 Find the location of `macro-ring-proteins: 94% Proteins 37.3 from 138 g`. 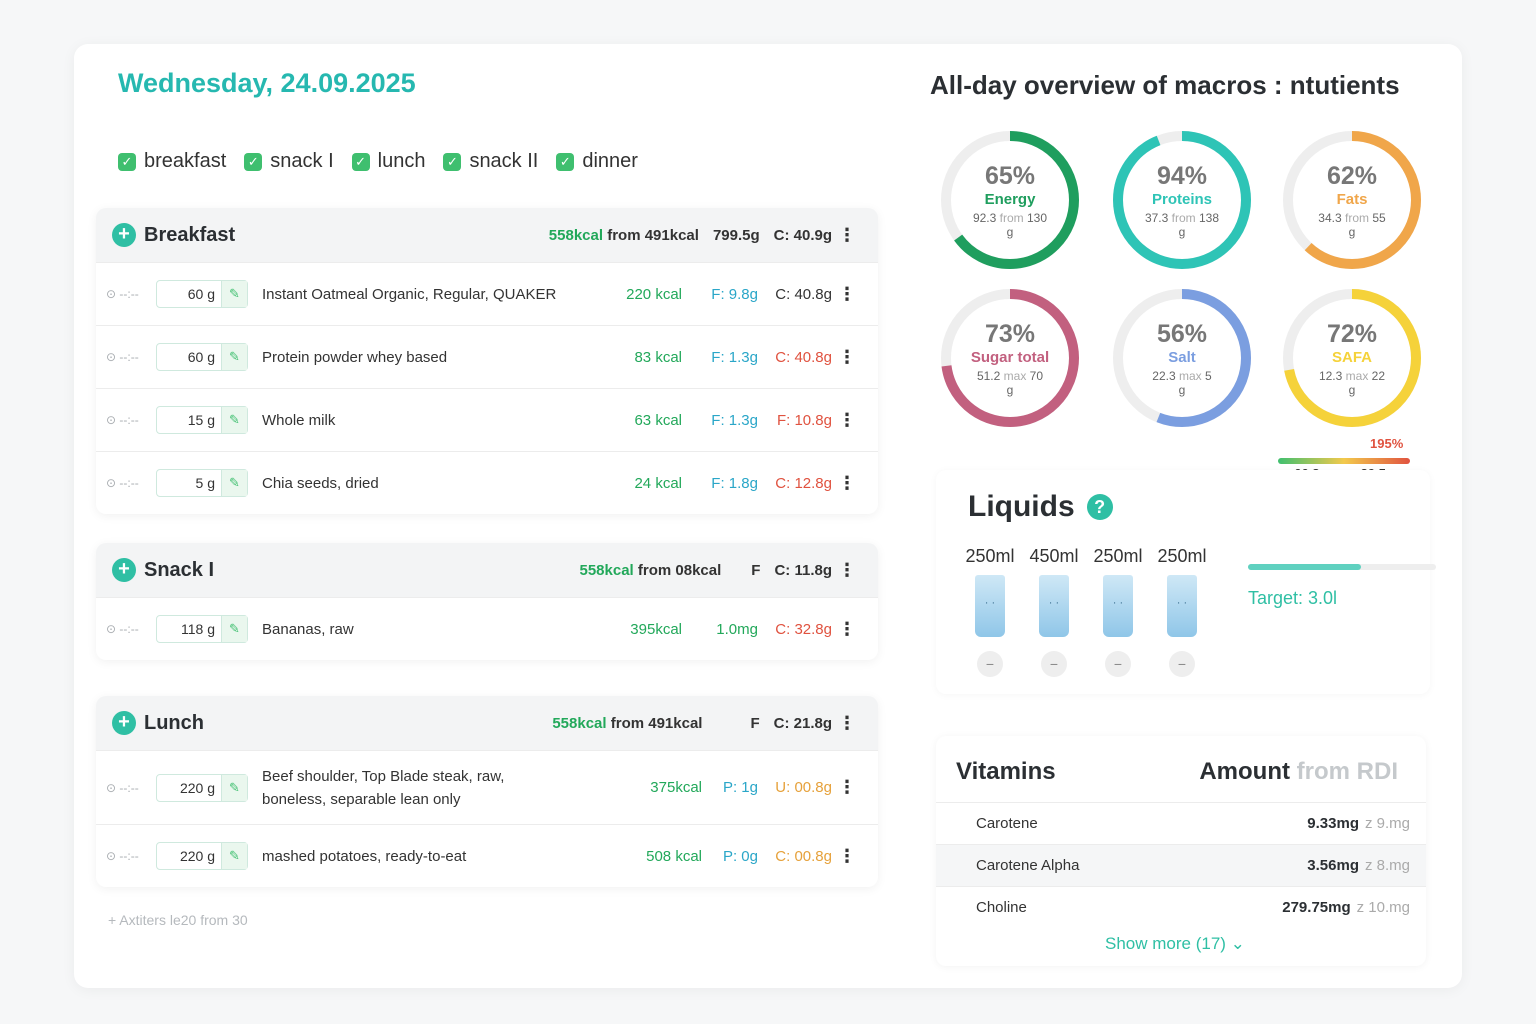

macro-ring-proteins: 94% Proteins 37.3 from 138 g is located at coordinates (1182, 200).